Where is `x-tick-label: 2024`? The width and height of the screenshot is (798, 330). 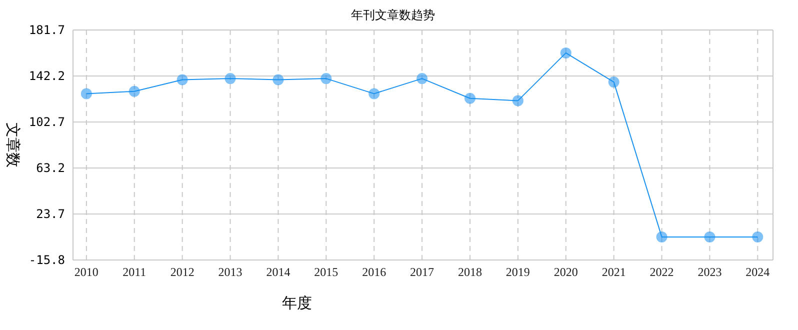
x-tick-label: 2024 is located at coordinates (758, 272).